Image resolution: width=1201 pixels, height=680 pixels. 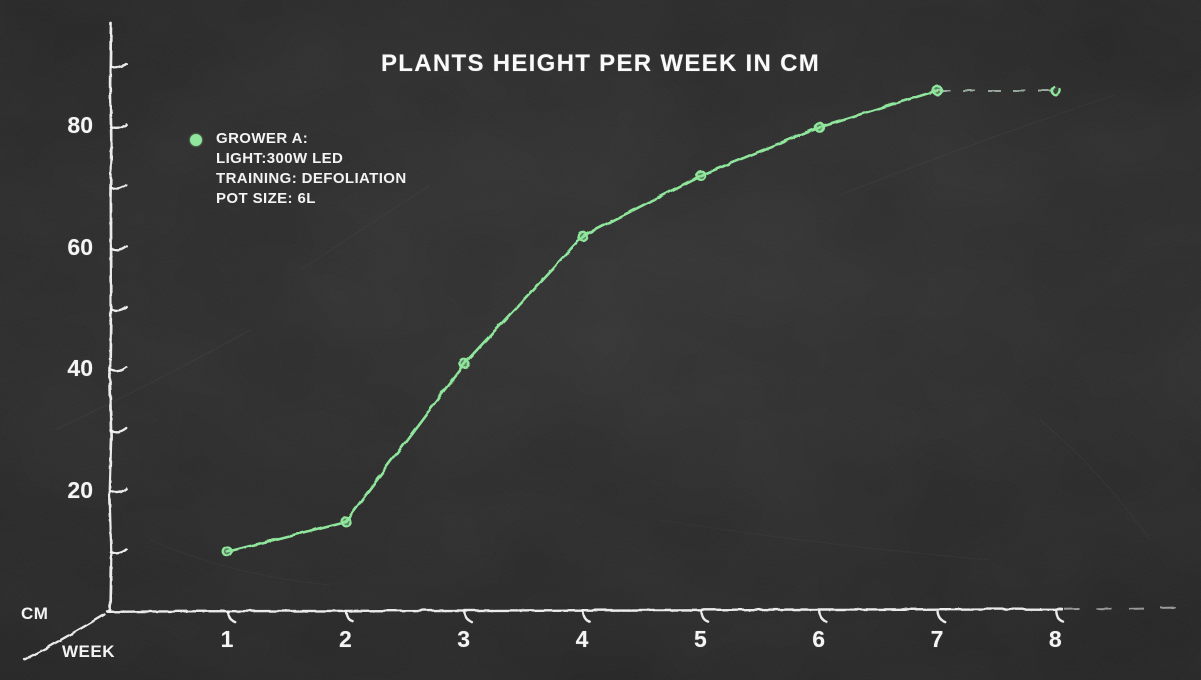 I want to click on x-ticks, so click(x=644, y=616).